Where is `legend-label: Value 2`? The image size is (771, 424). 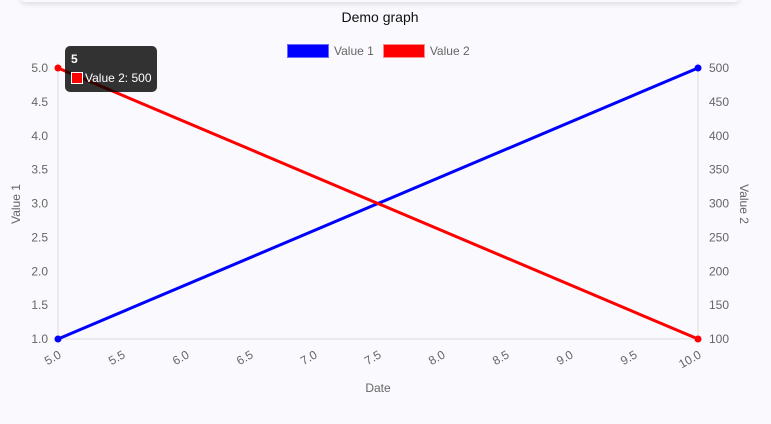 legend-label: Value 2 is located at coordinates (449, 51).